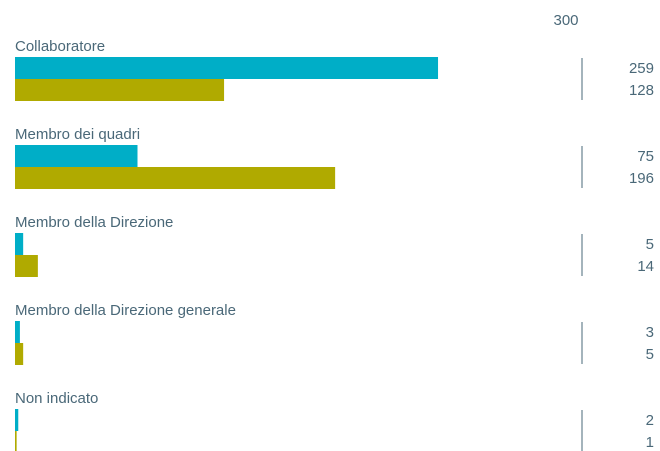 This screenshot has width=660, height=451. I want to click on value-label: 128, so click(641, 90).